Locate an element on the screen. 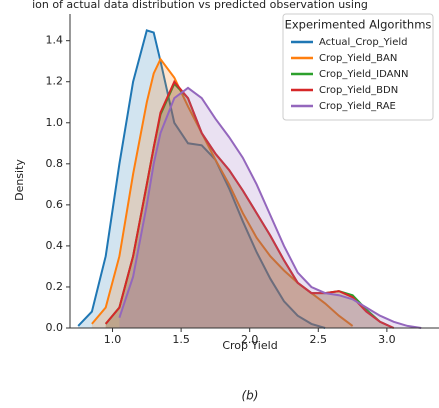 This screenshot has width=439, height=408. legend-label: Crop_Yield_IDANN is located at coordinates (363, 74).